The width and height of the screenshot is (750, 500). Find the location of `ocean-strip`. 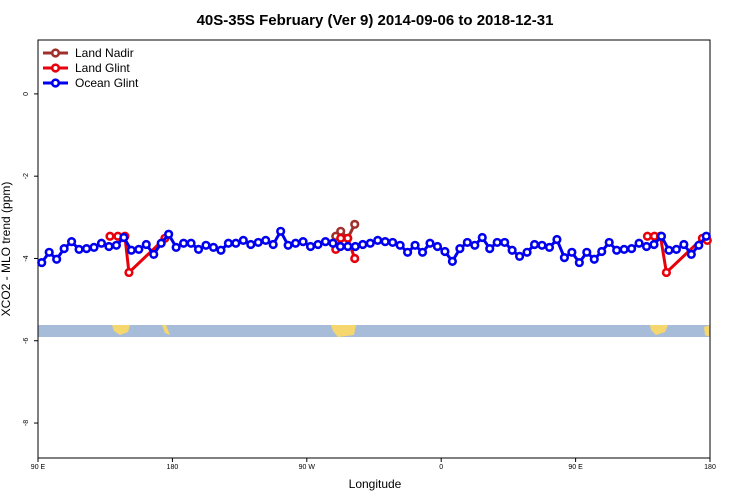

ocean-strip is located at coordinates (374, 331).